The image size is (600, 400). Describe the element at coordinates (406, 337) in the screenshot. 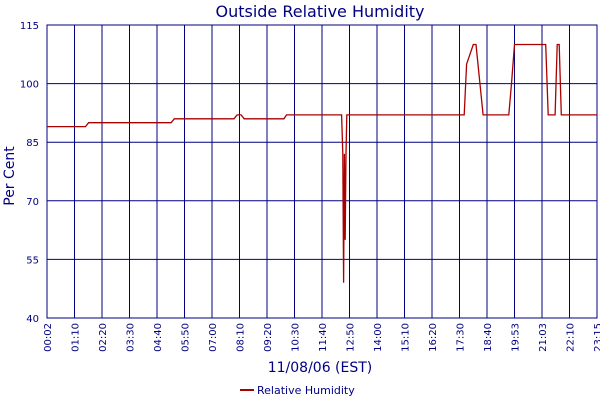

I see `x-tick-label: 15:10` at that location.